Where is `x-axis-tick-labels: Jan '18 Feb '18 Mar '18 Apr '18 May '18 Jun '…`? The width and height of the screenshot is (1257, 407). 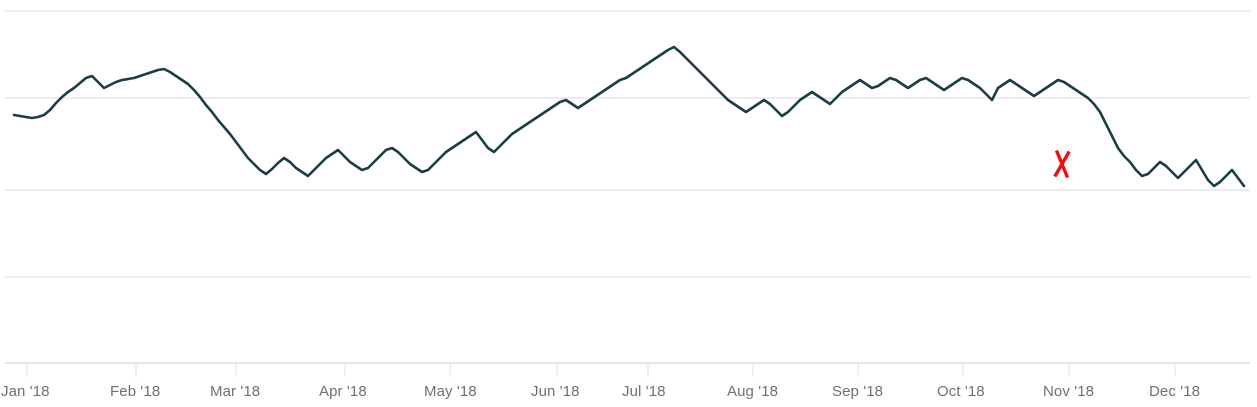 x-axis-tick-labels: Jan '18 Feb '18 Mar '18 Apr '18 May '18 Jun '… is located at coordinates (600, 391).